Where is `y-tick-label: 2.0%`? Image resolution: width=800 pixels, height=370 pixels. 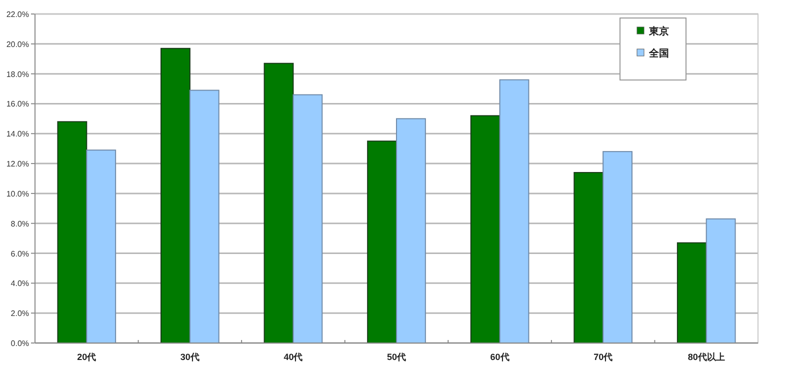
y-tick-label: 2.0% is located at coordinates (19, 313).